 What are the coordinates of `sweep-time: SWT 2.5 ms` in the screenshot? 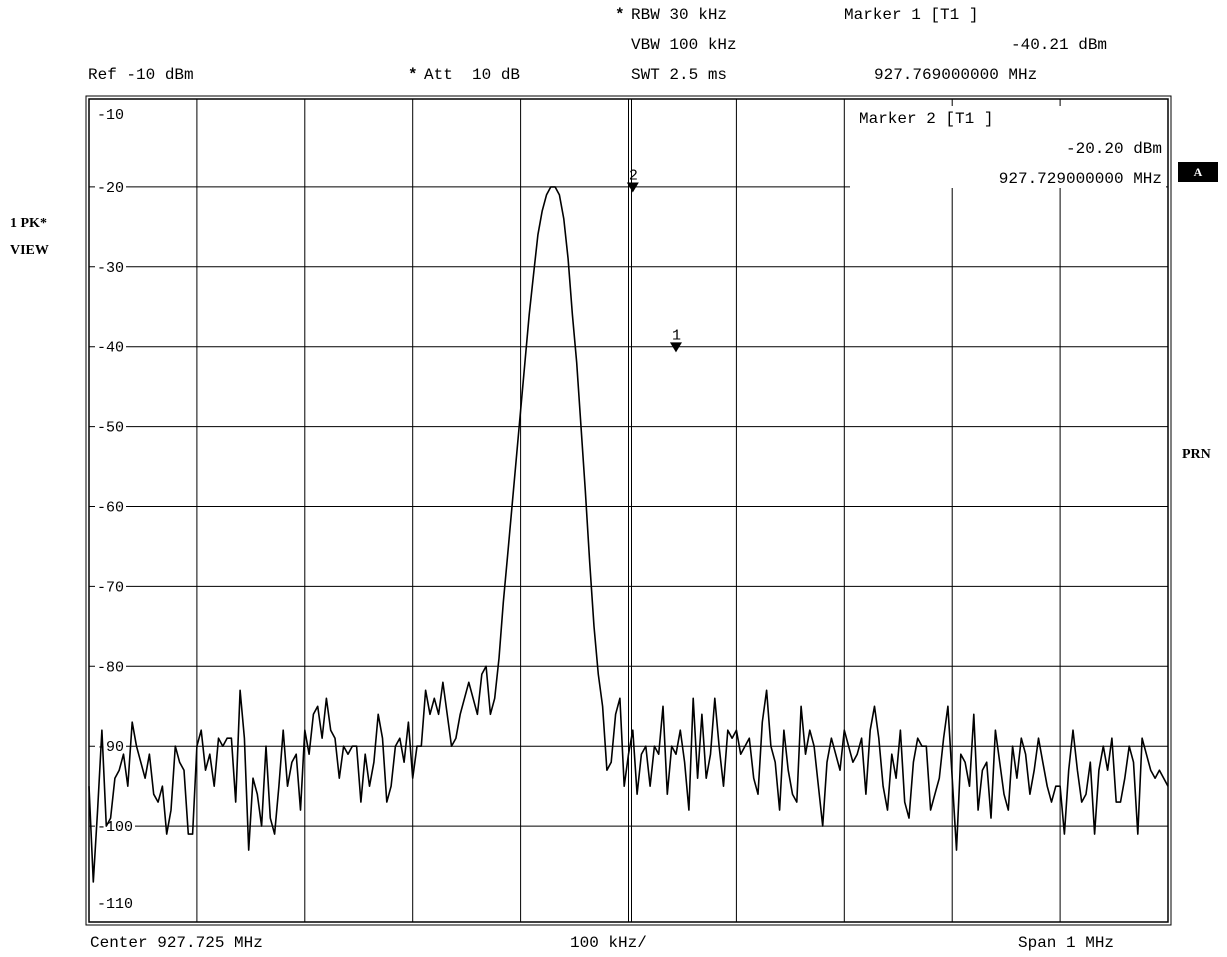 It's located at (679, 75).